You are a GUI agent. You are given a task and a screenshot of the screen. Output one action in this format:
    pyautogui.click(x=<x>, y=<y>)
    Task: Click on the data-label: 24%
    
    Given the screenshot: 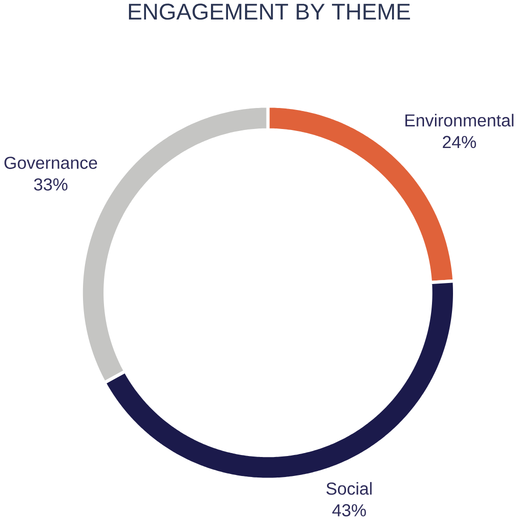 What is the action you would take?
    pyautogui.click(x=459, y=142)
    